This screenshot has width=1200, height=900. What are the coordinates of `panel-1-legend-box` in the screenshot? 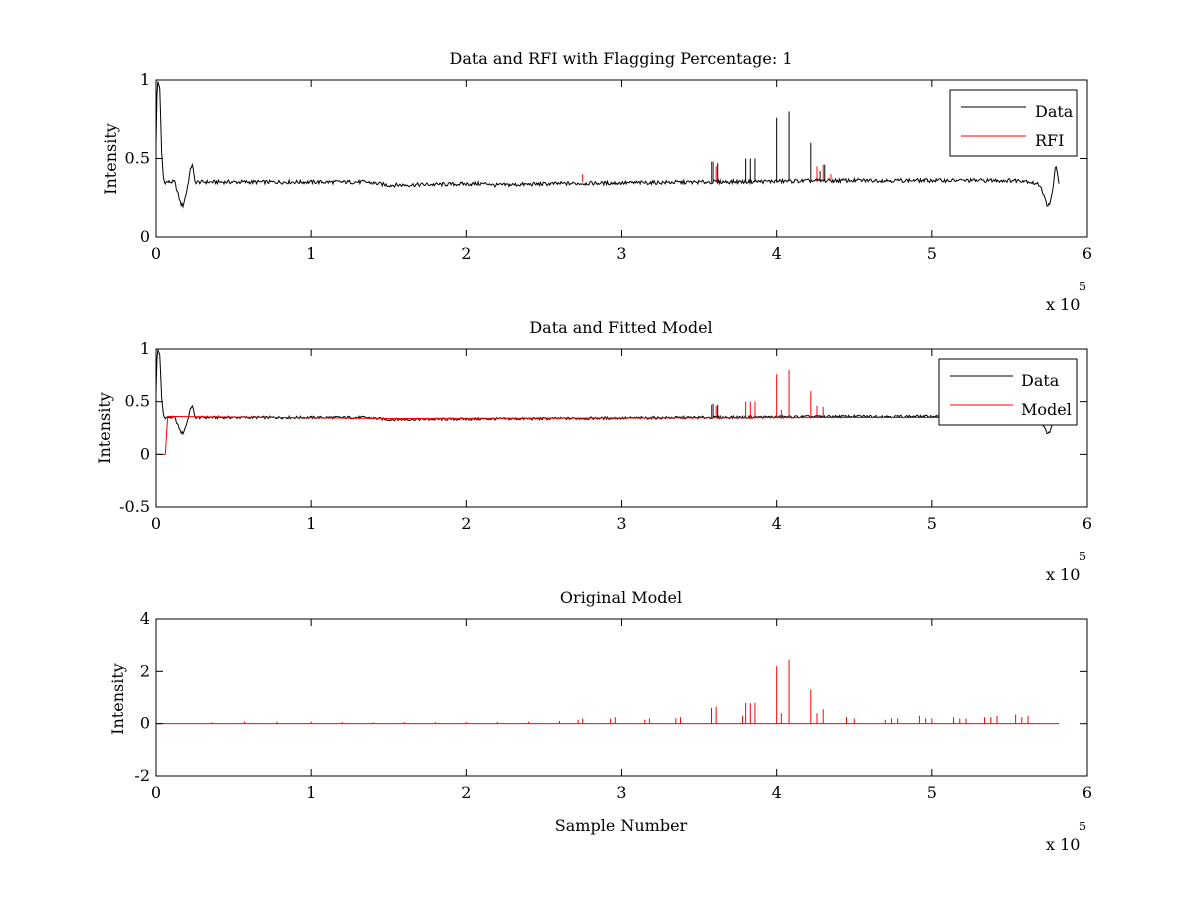 It's located at (1013, 123).